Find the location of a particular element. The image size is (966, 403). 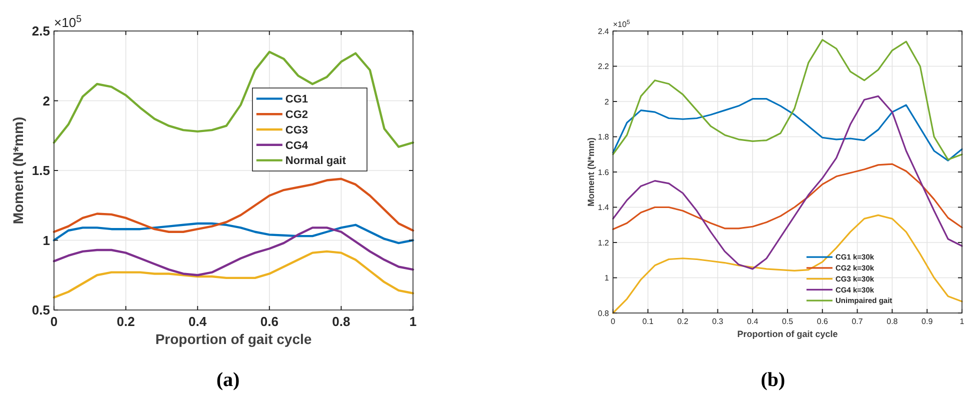

legend-label: CG2 is located at coordinates (296, 114).